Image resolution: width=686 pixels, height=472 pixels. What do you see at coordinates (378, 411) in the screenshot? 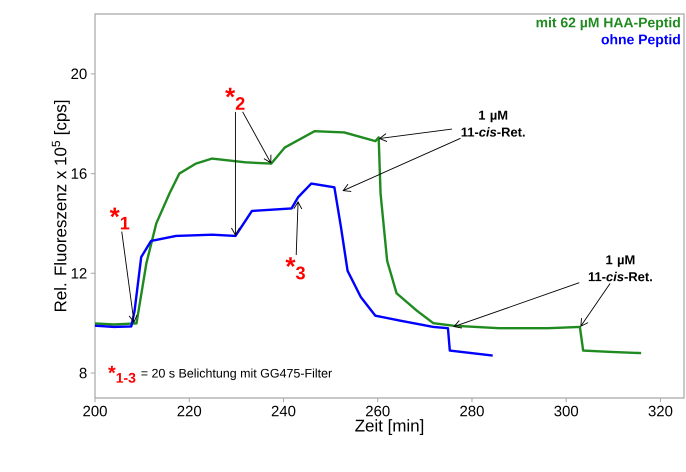
I see `x-tick-label: 260` at bounding box center [378, 411].